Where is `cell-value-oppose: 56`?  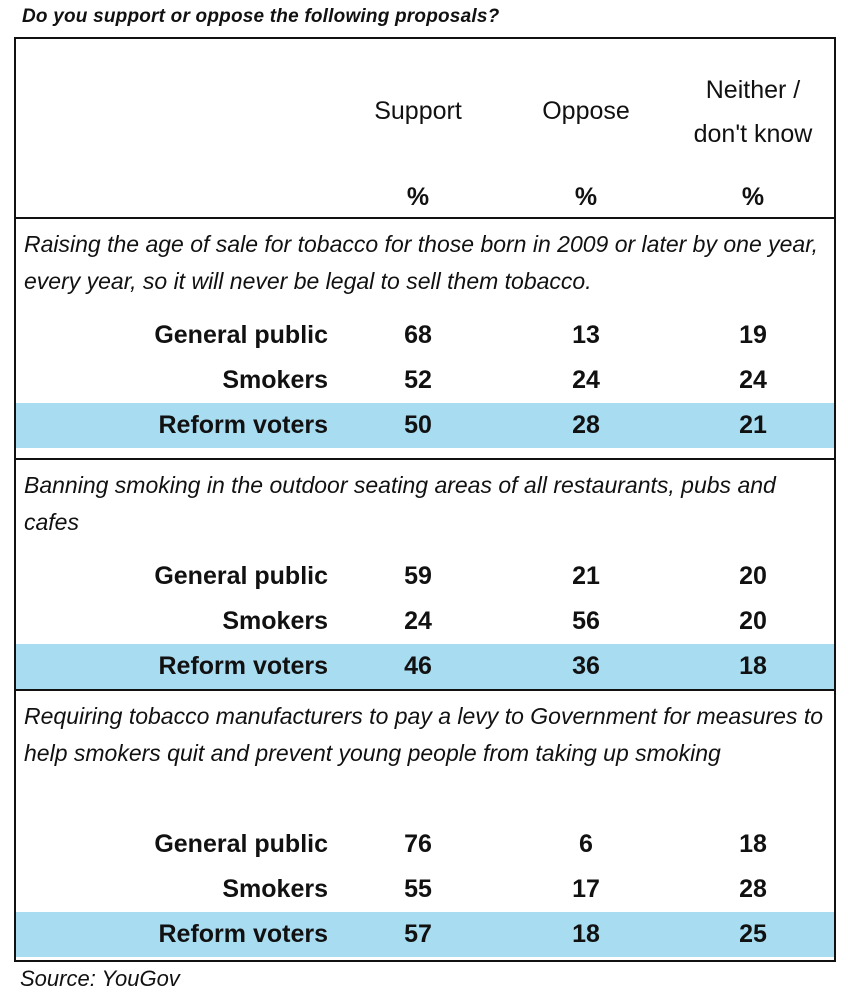 cell-value-oppose: 56 is located at coordinates (586, 621).